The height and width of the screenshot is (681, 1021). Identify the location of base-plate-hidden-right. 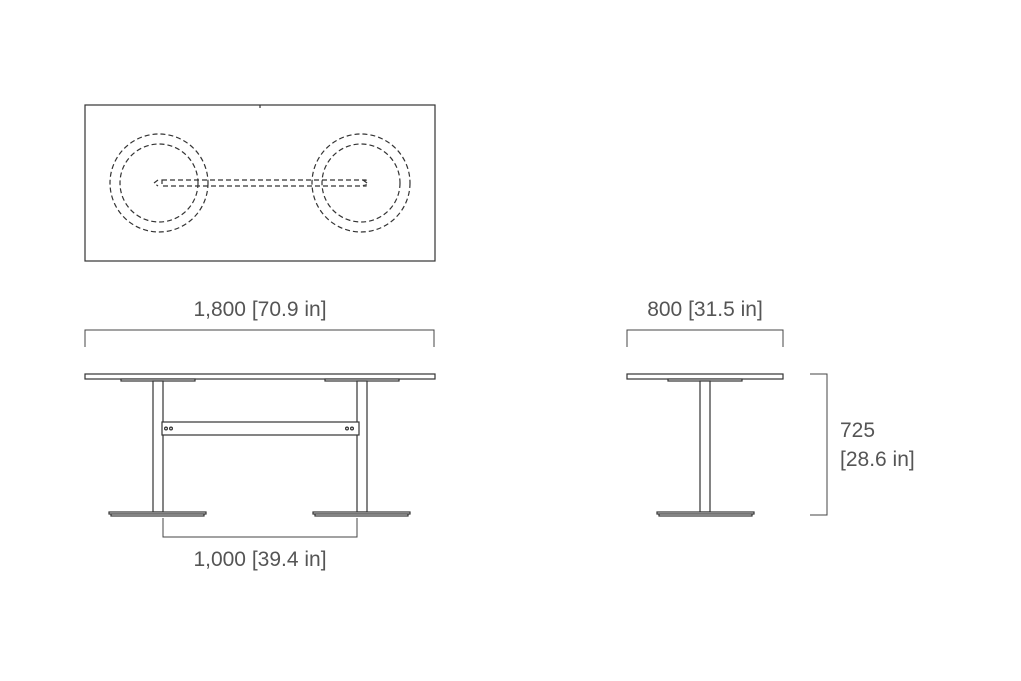
(361, 183).